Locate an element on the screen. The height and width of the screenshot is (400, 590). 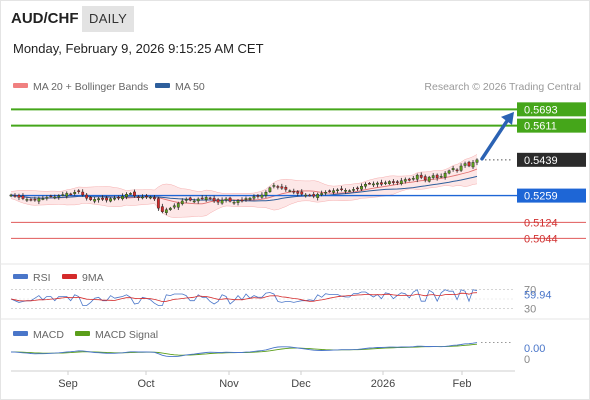
macd-signal-line is located at coordinates (244, 349).